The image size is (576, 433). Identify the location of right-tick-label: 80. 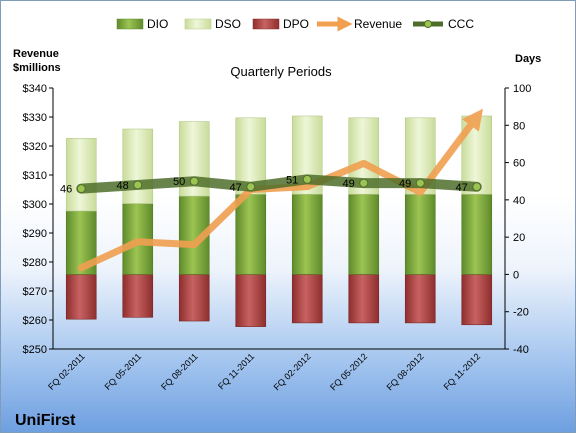
(519, 126).